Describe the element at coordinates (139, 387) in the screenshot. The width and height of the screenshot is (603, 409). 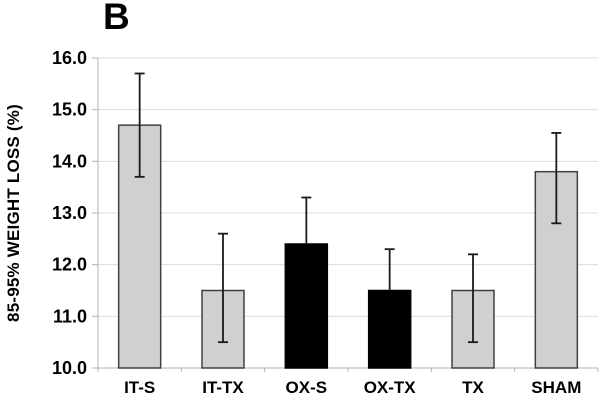
I see `x-category-label: IT-S` at that location.